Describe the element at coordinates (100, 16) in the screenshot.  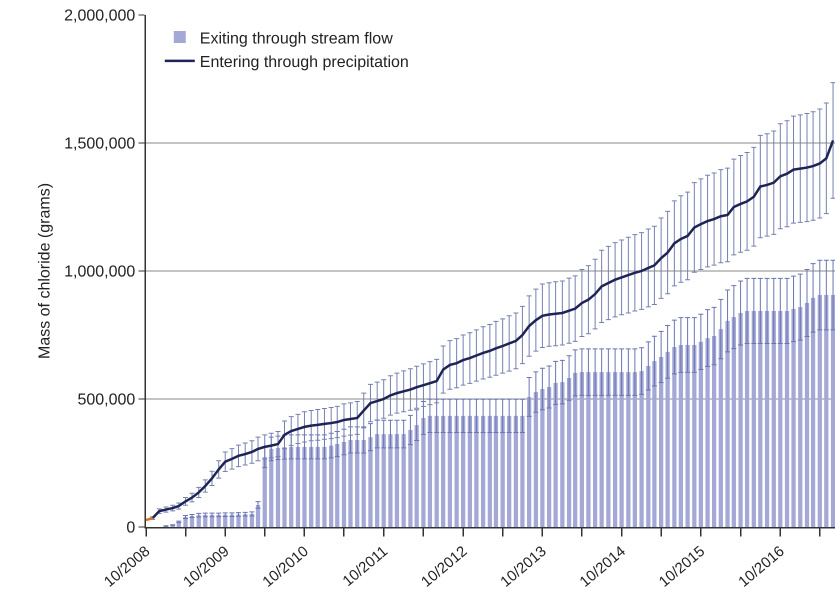
I see `y-tick-label: 2,000,000` at that location.